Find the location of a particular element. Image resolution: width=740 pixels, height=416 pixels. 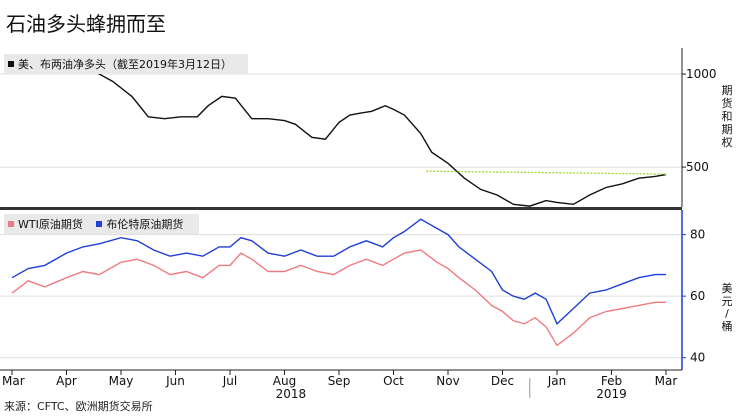

top-ylabel-char: 和 is located at coordinates (727, 116).